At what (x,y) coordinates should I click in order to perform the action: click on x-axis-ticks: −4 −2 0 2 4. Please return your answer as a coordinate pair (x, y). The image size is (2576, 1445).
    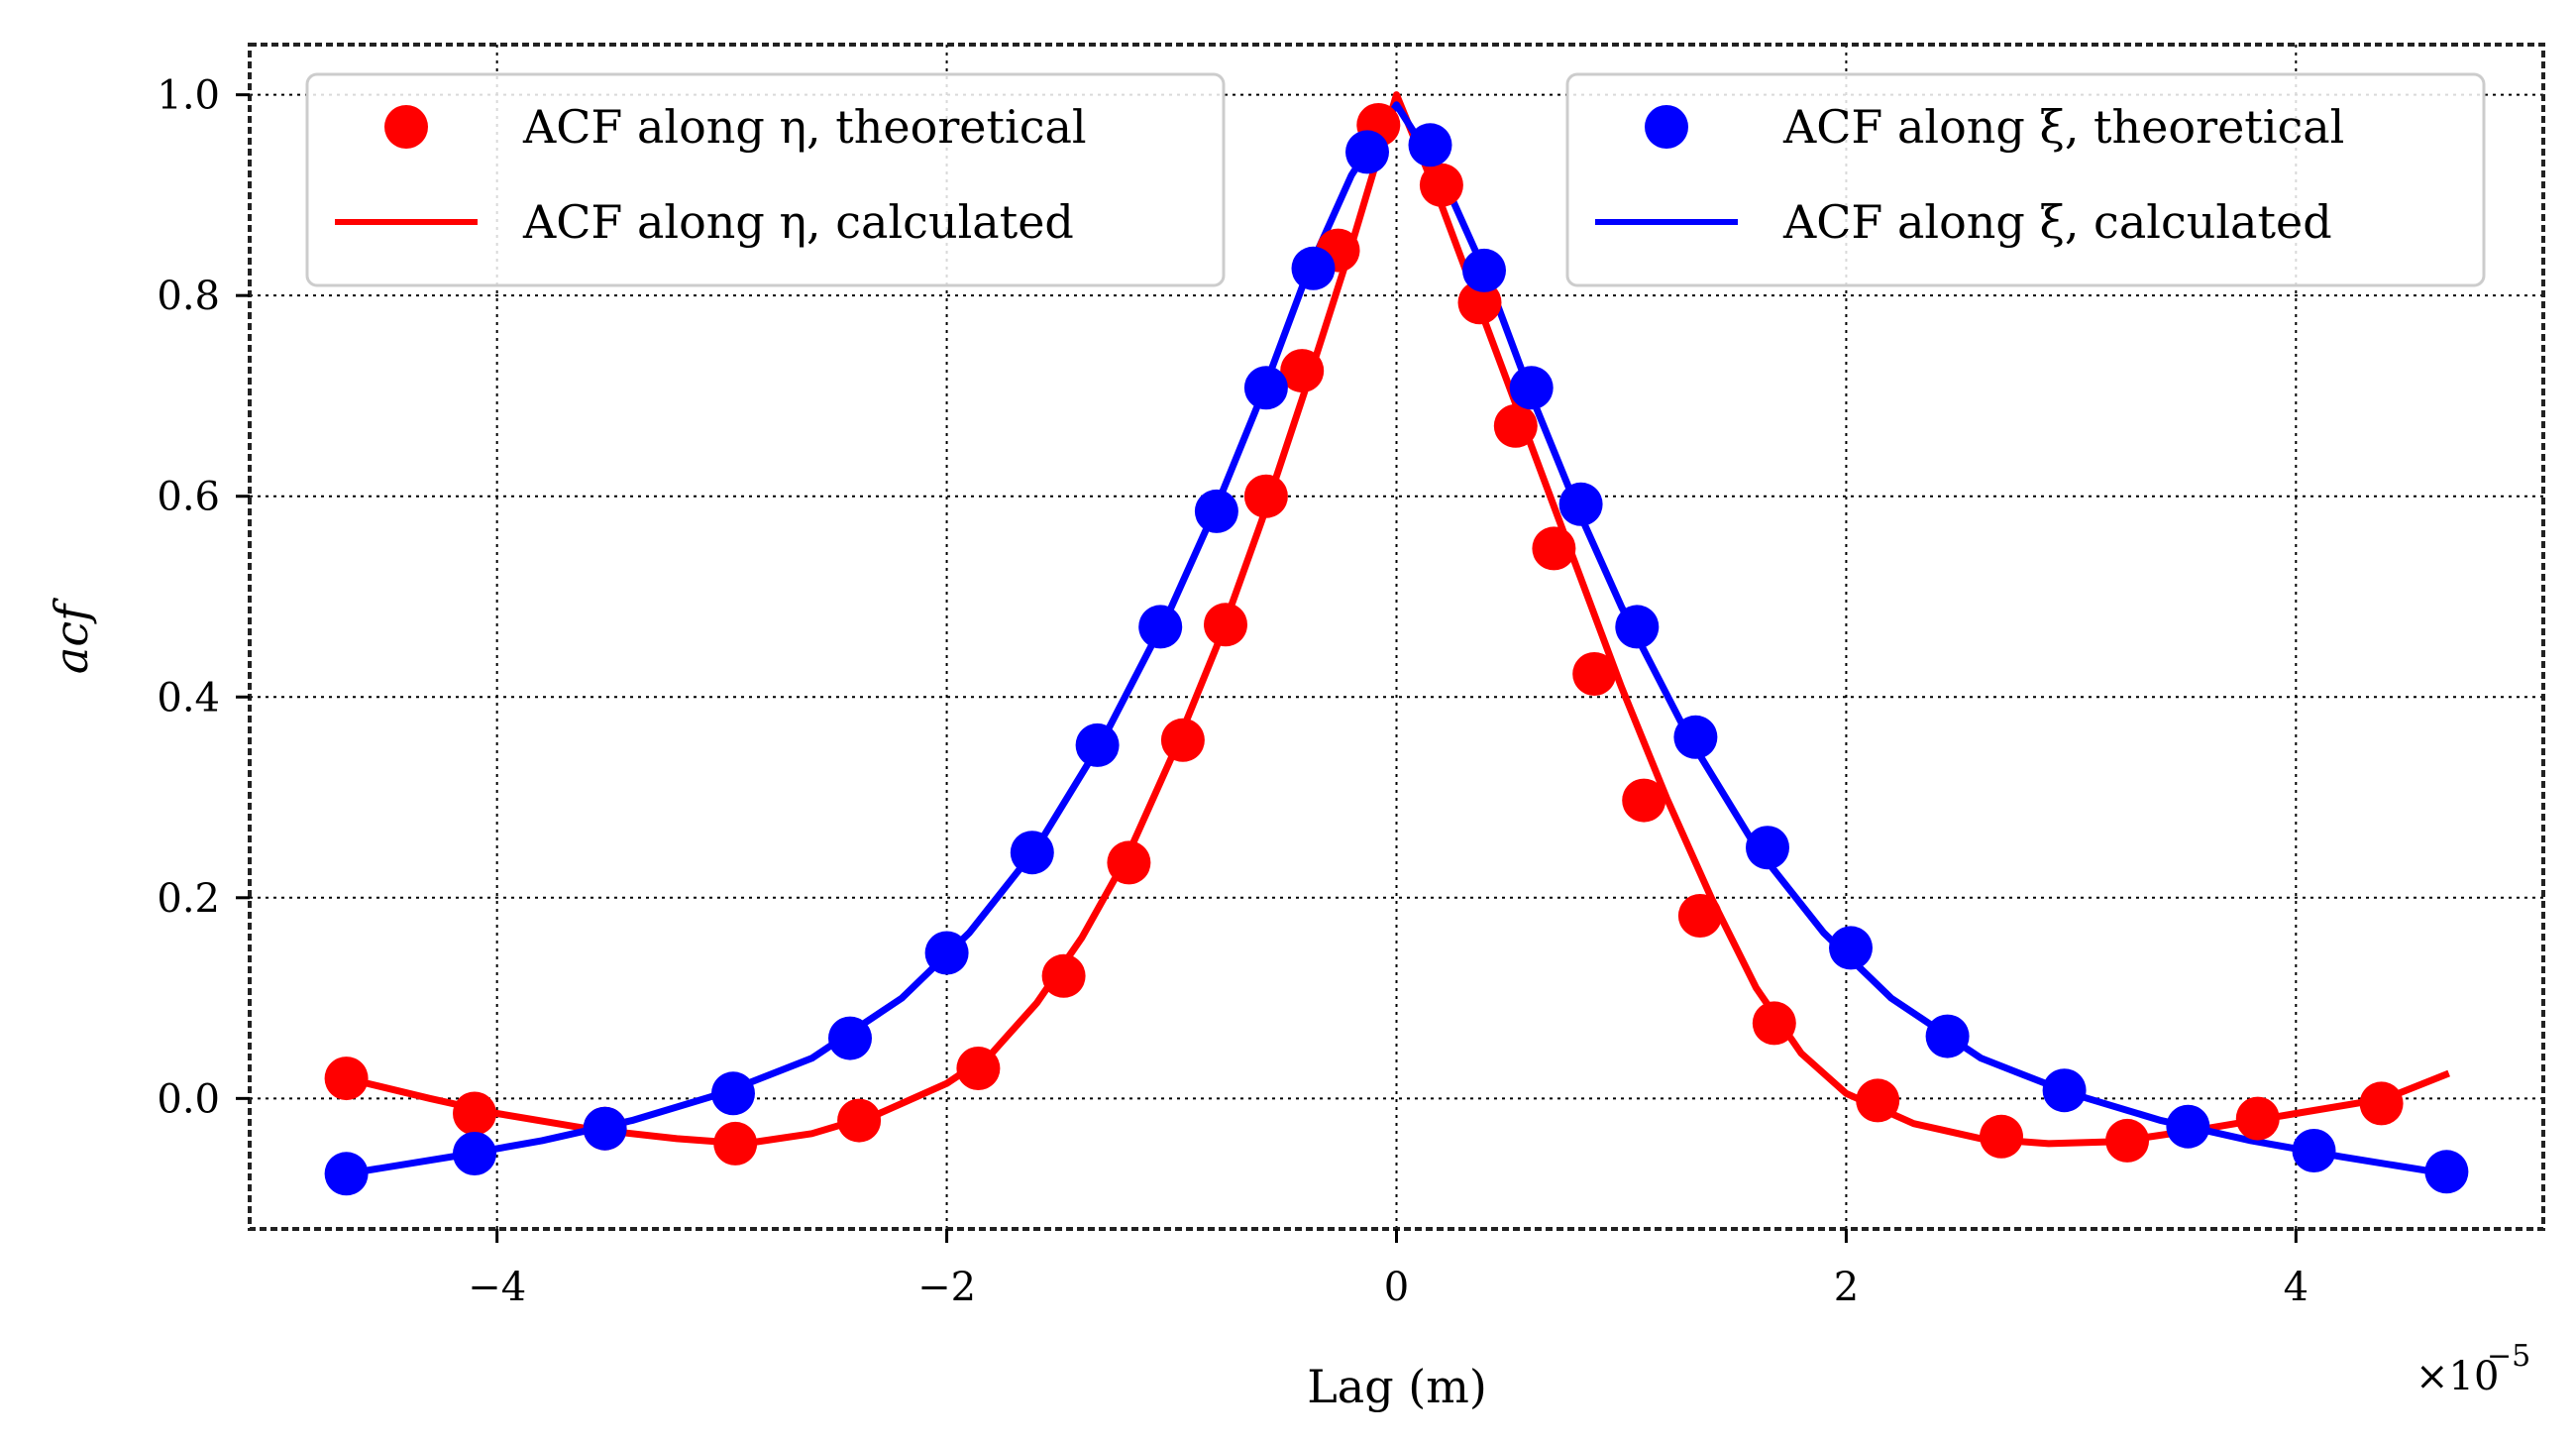
    Looking at the image, I should click on (1388, 1269).